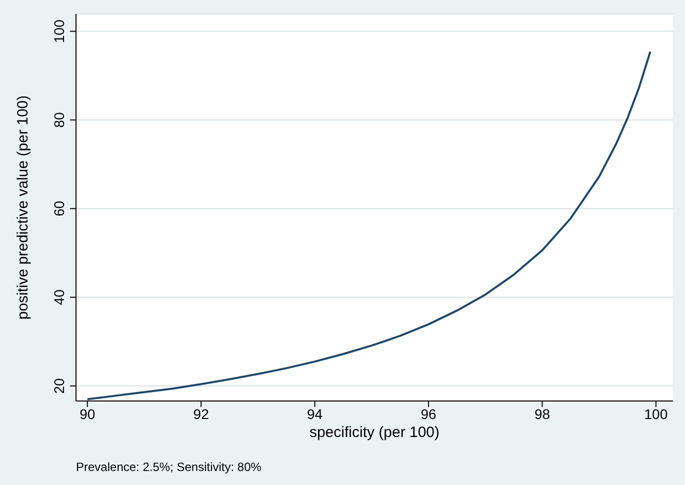  Describe the element at coordinates (315, 414) in the screenshot. I see `x-tick-label: 94` at that location.